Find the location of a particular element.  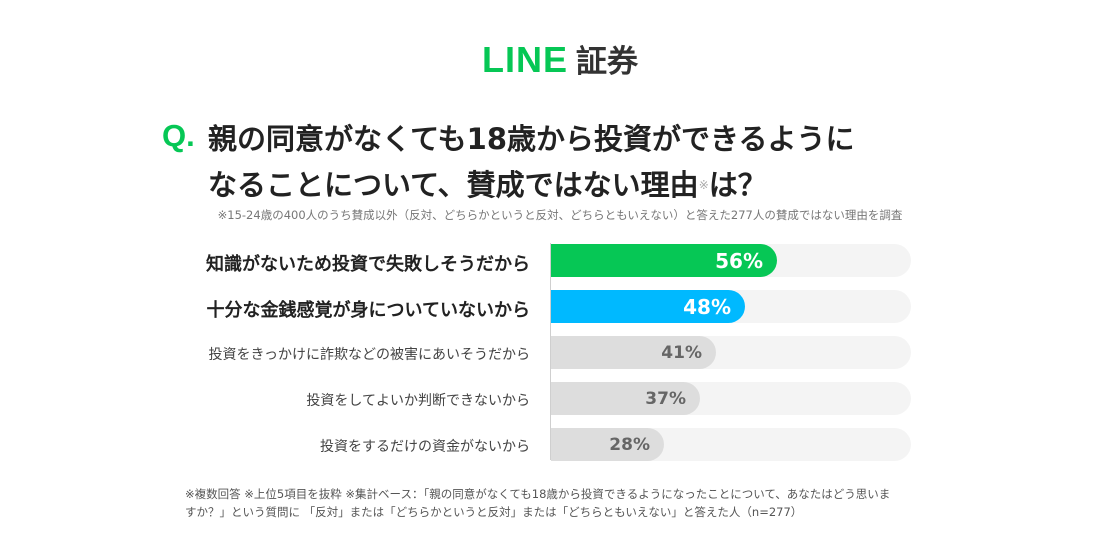

brand-logo: LINE 証券 is located at coordinates (560, 58).